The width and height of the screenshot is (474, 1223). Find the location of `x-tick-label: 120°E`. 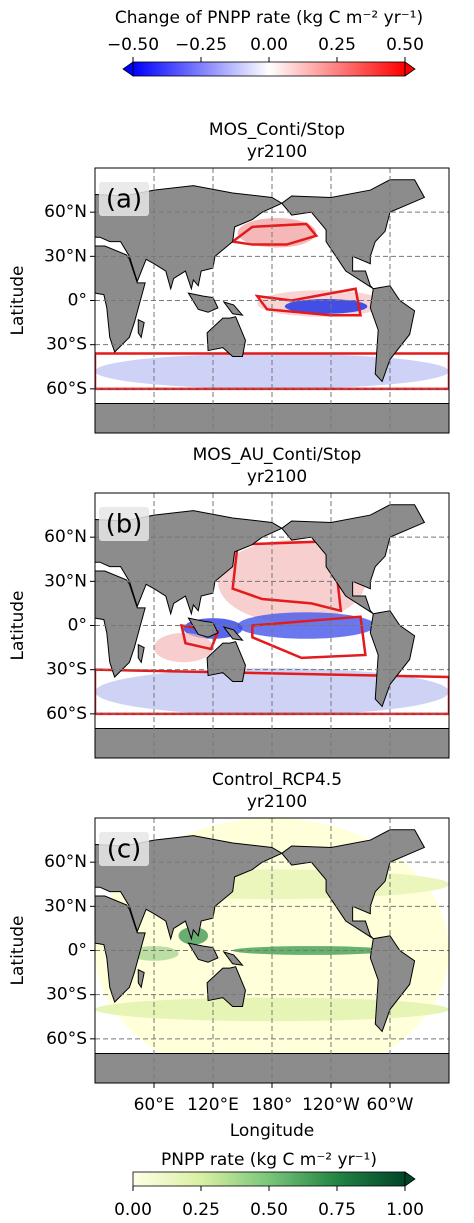

x-tick-label: 120°E is located at coordinates (213, 1105).